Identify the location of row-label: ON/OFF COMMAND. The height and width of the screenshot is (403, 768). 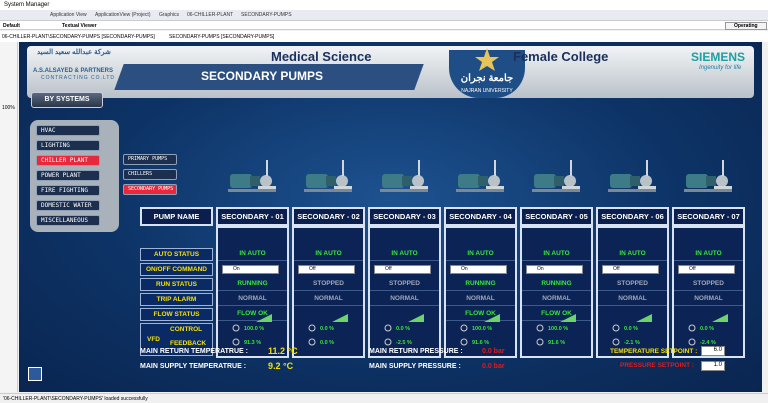
(176, 269).